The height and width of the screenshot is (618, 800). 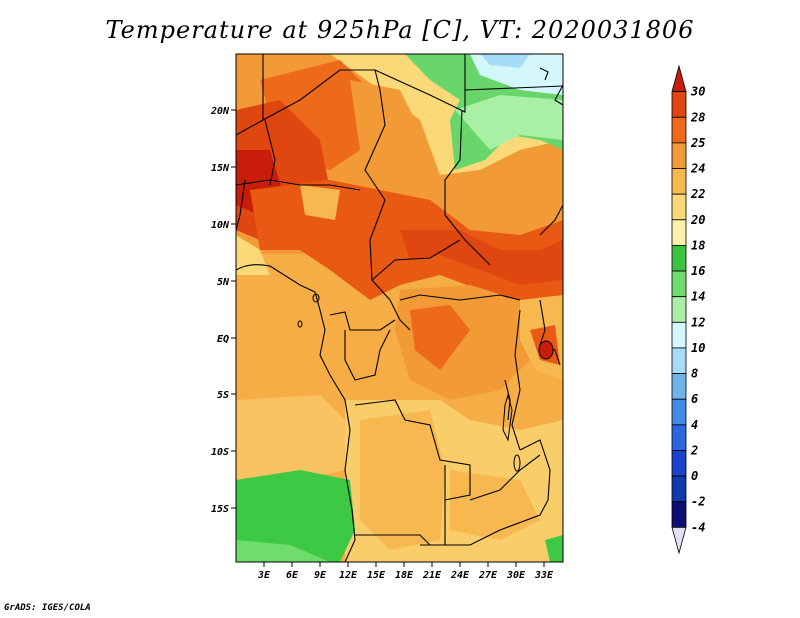 What do you see at coordinates (264, 575) in the screenshot?
I see `lon-tick-label: 3E` at bounding box center [264, 575].